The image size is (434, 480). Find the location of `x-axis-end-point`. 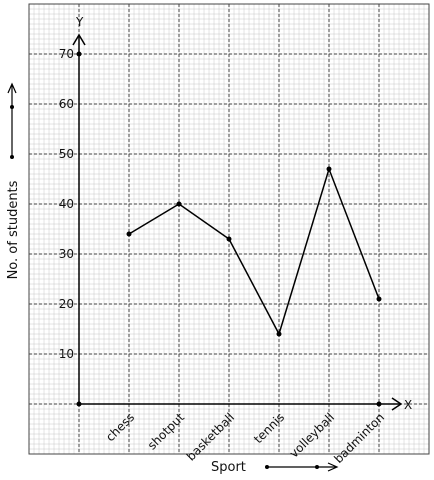

x-axis-end-point is located at coordinates (379, 404).